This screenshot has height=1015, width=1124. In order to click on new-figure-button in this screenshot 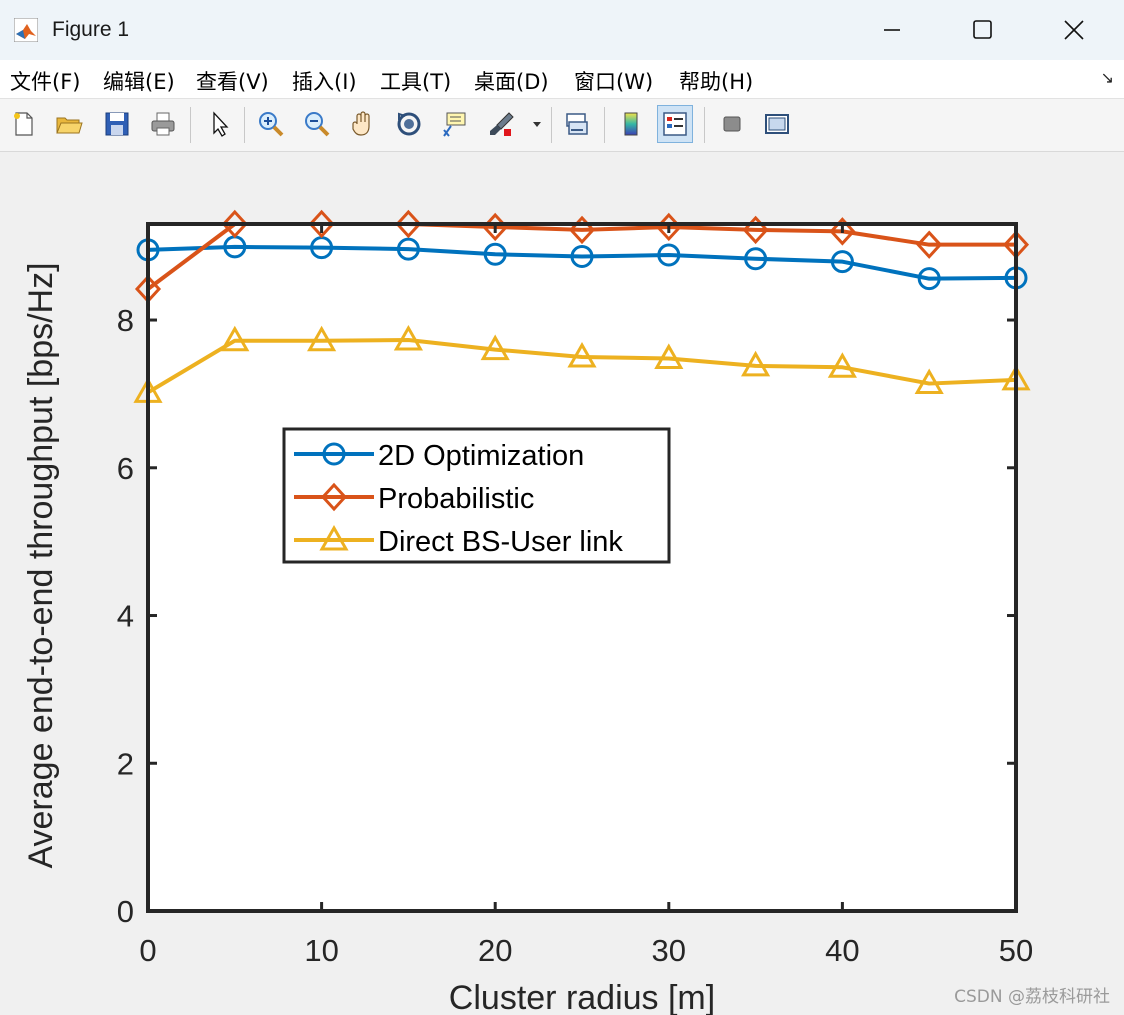, I will do `click(24, 124)`.